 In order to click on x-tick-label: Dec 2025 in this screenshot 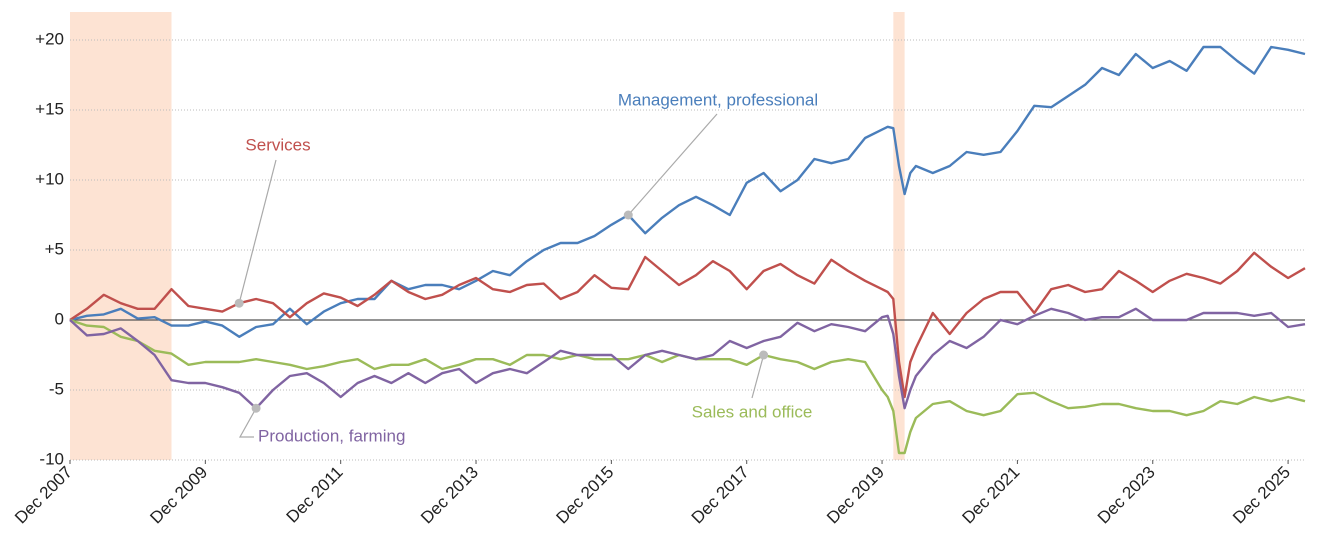, I will do `click(1261, 495)`.